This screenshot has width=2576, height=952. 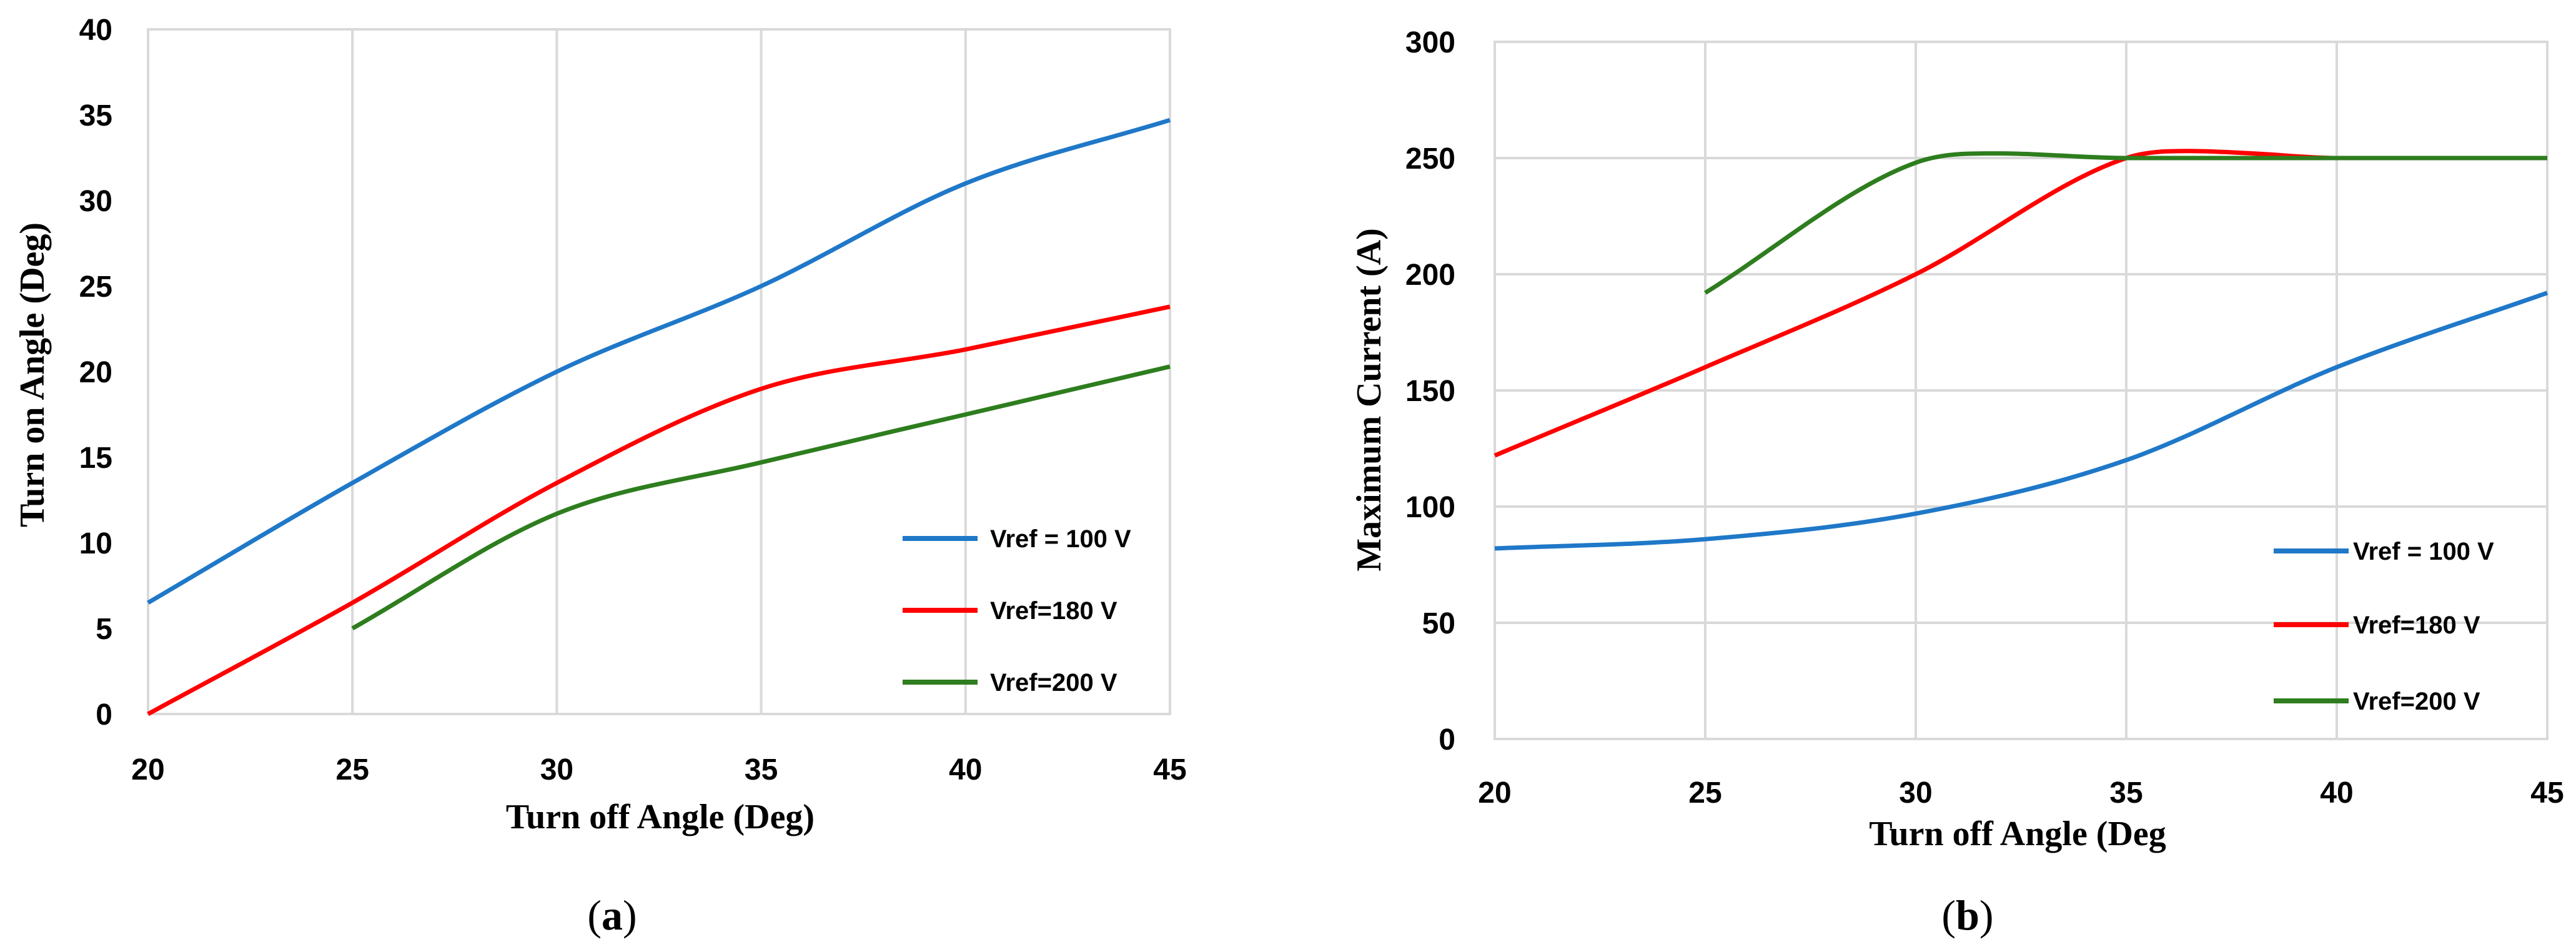 I want to click on chart-a-x-tick-labels: 20 25 30 35 40 45, so click(x=658, y=770).